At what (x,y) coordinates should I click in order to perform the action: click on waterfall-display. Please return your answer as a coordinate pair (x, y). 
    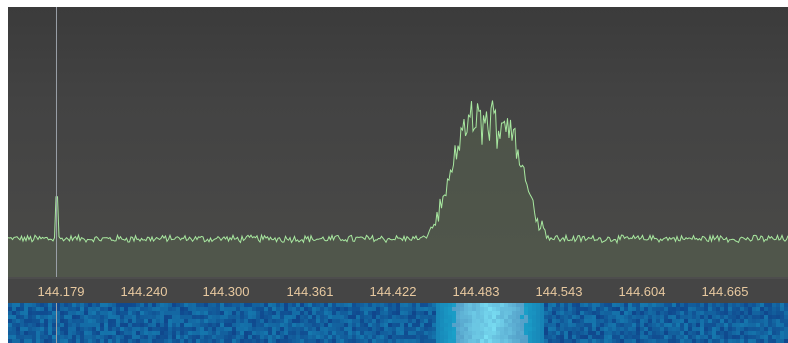
    Looking at the image, I should click on (398, 323).